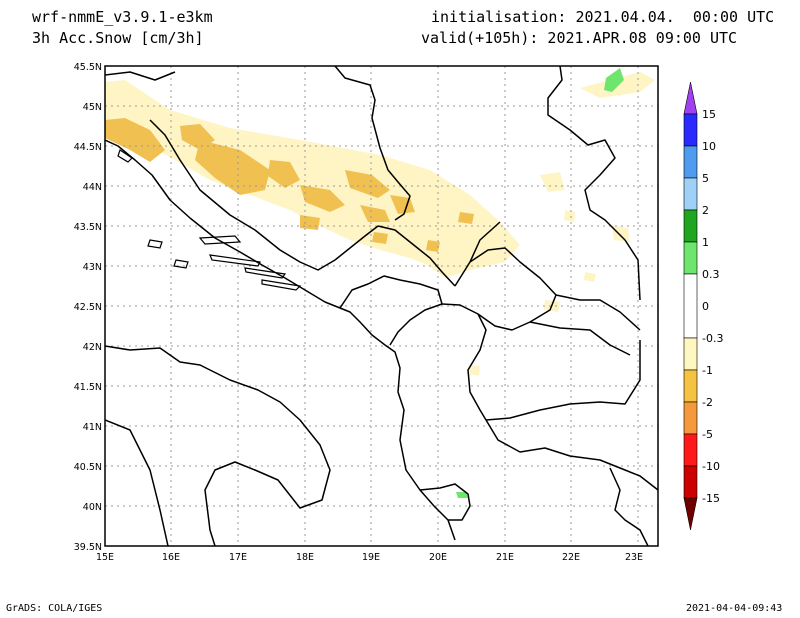 The image size is (800, 618). What do you see at coordinates (54, 608) in the screenshot?
I see `credit-text: GrADS: COLA/IGES` at bounding box center [54, 608].